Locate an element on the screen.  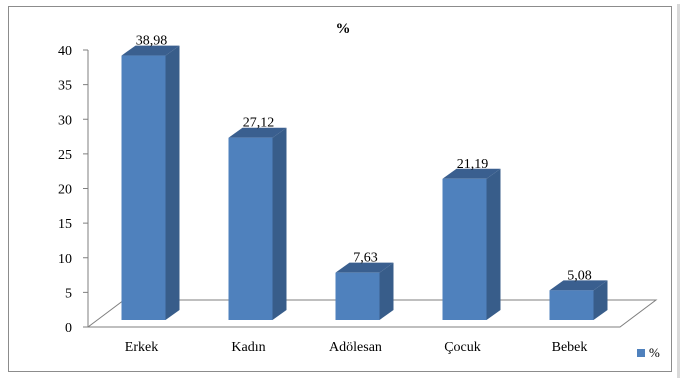
data-label: 21,19 is located at coordinates (473, 164).